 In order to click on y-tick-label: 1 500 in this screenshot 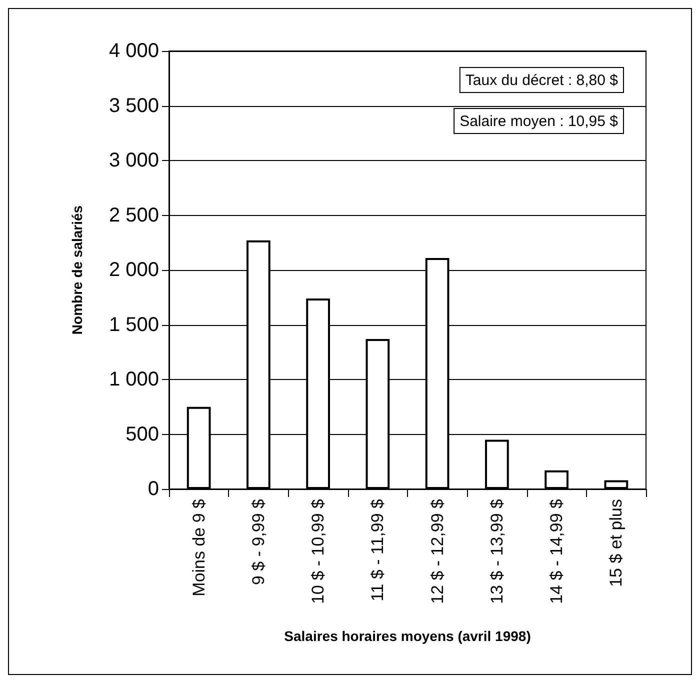, I will do `click(133, 325)`.